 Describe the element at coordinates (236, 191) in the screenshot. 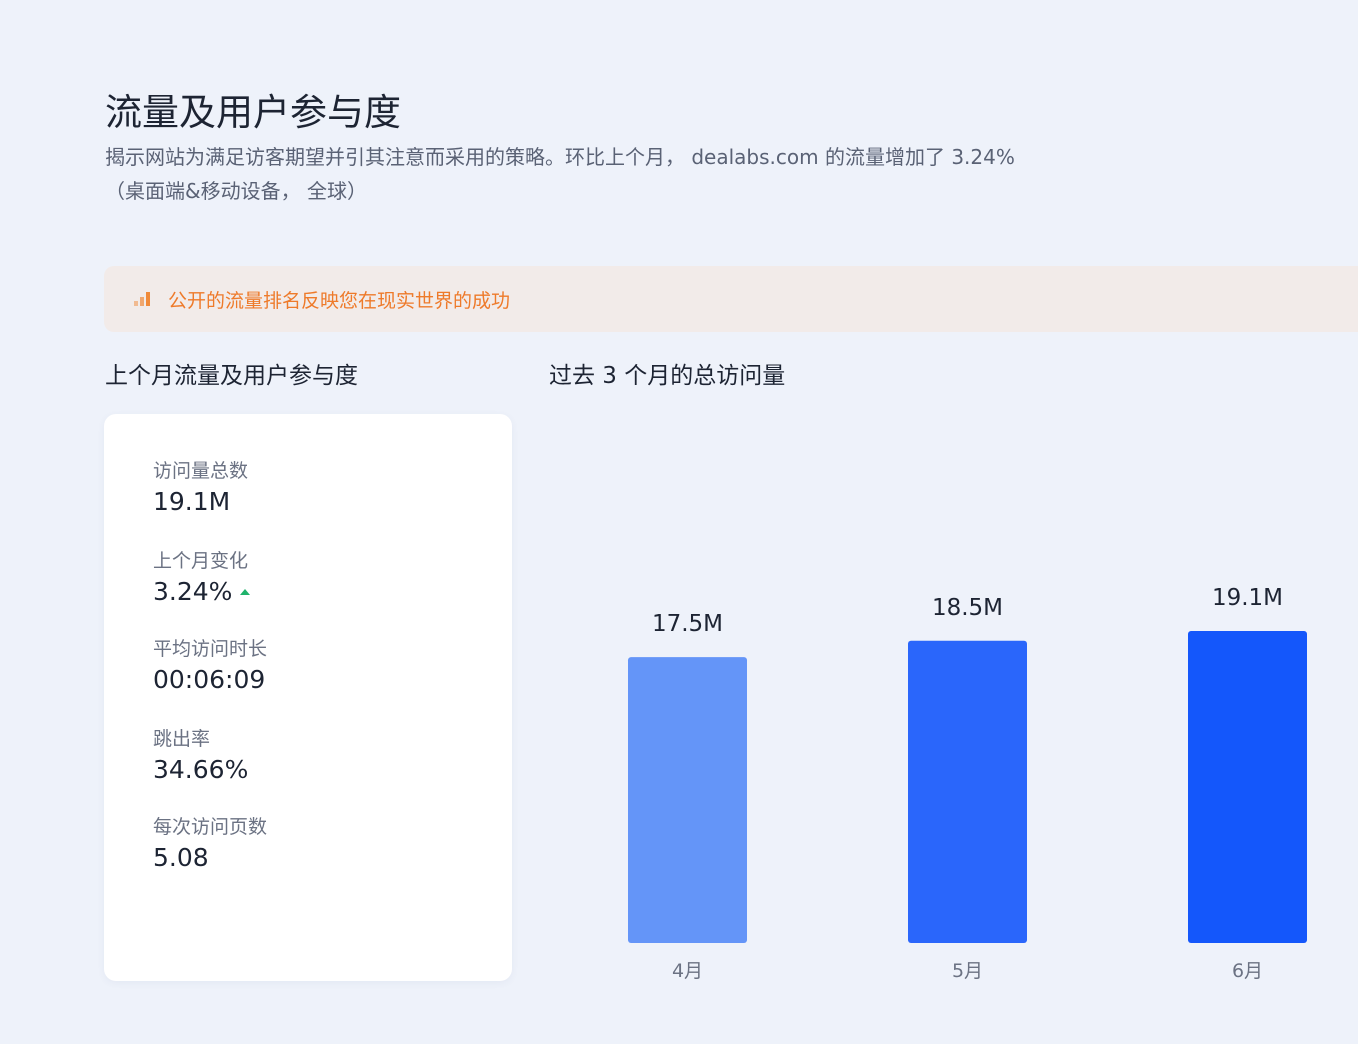

I see `scope-text: （桌面端&移动设备， 全球）` at that location.